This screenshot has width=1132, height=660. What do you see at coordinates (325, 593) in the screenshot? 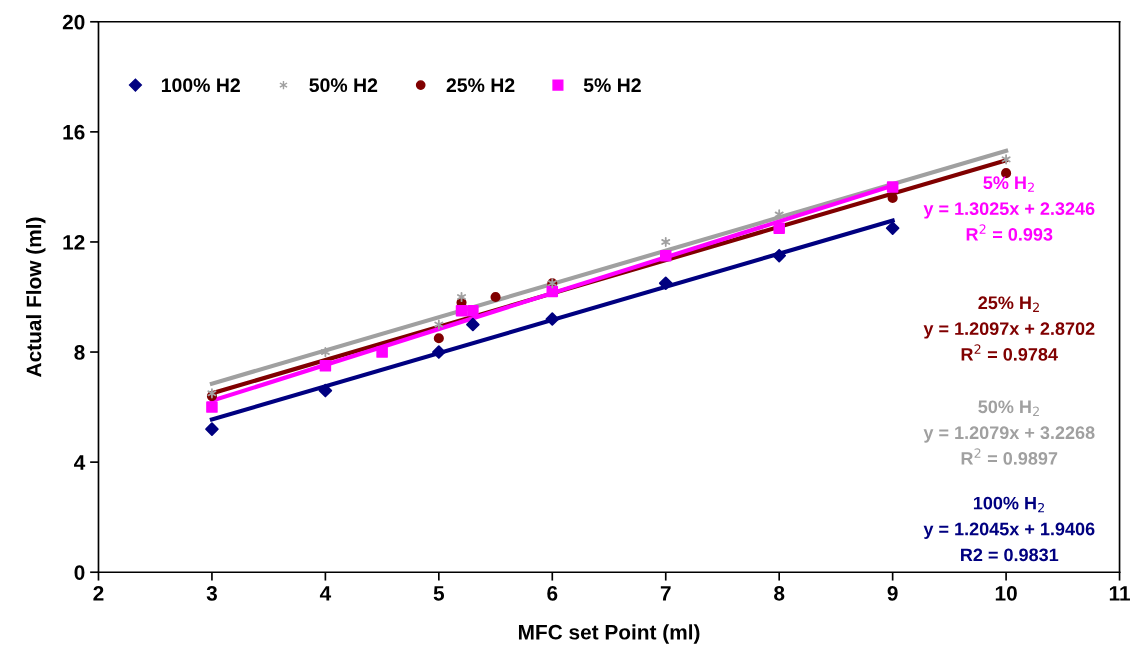
I see `x-tick-label: 4` at bounding box center [325, 593].